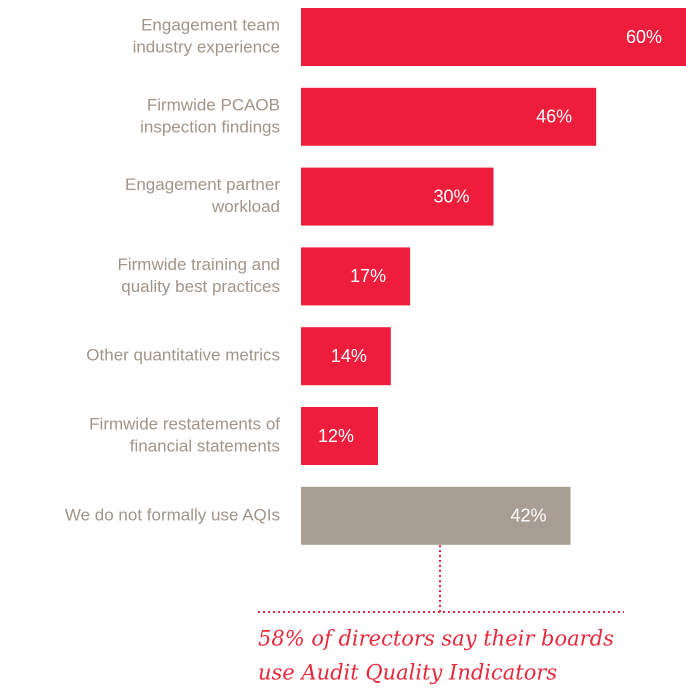 The width and height of the screenshot is (686, 688). I want to click on category-label: Firmwide training and, so click(198, 264).